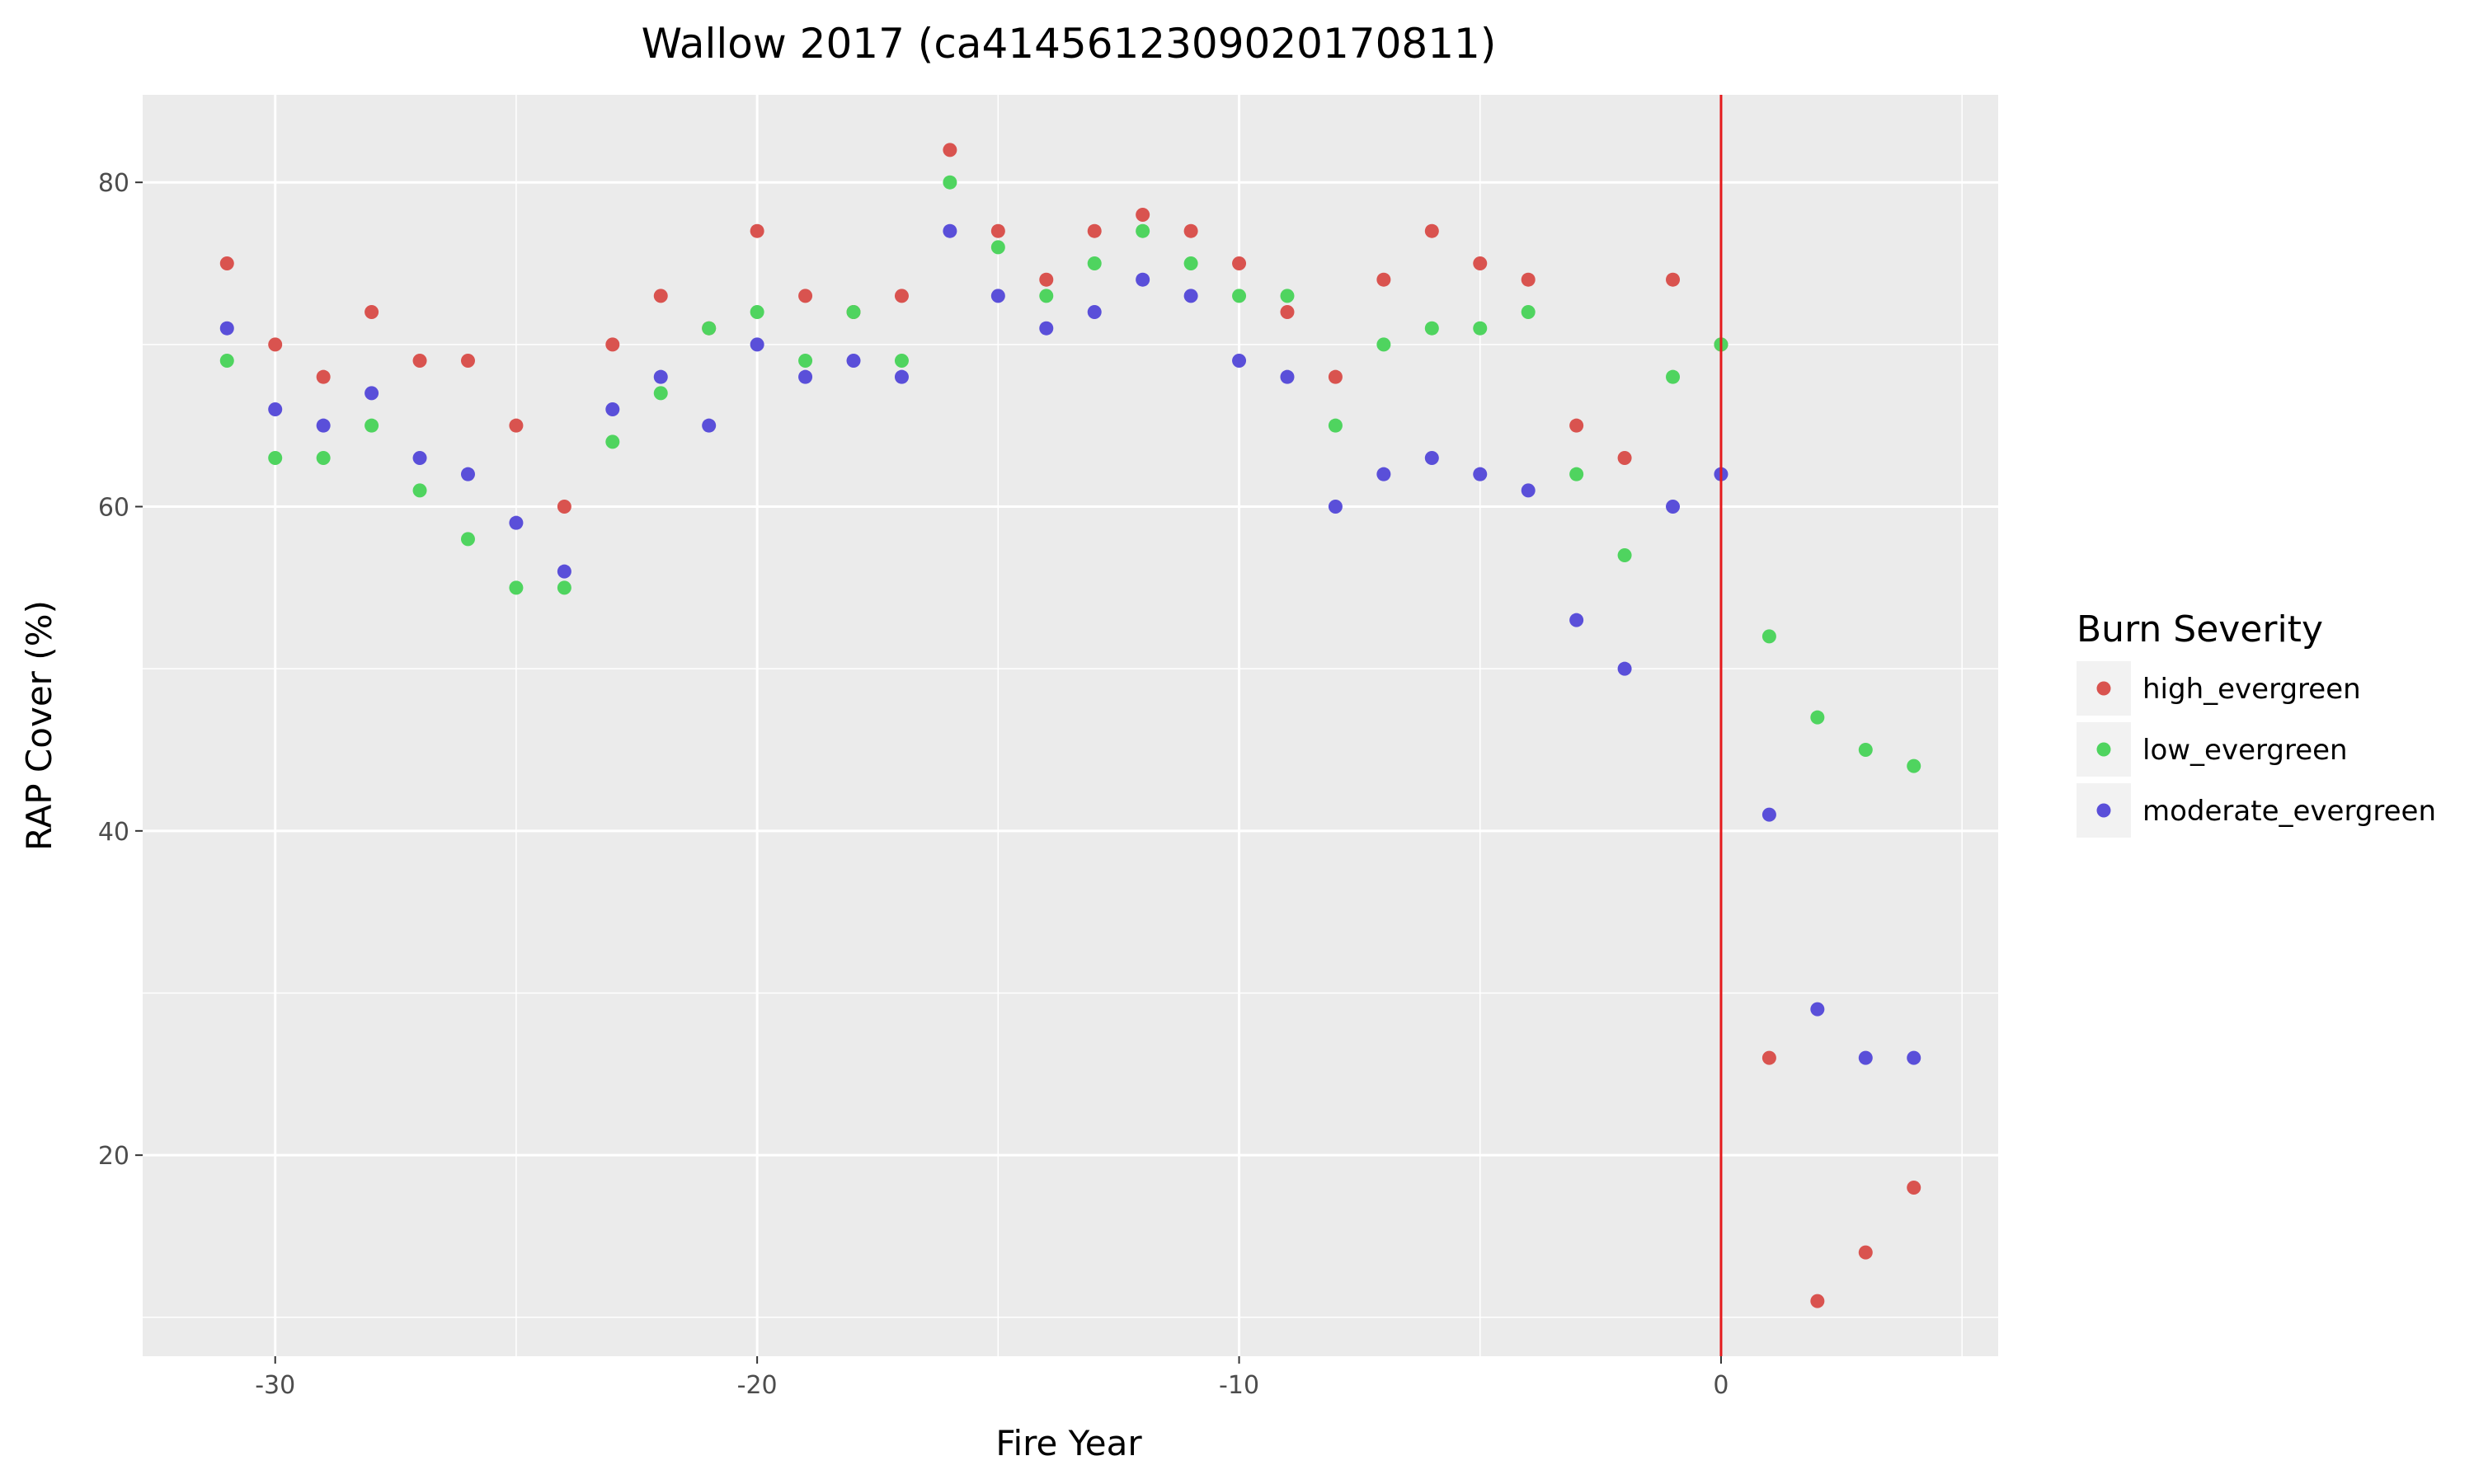 The image size is (2474, 1484). Describe the element at coordinates (2289, 811) in the screenshot. I see `legend-label: moderate_evergreen` at that location.